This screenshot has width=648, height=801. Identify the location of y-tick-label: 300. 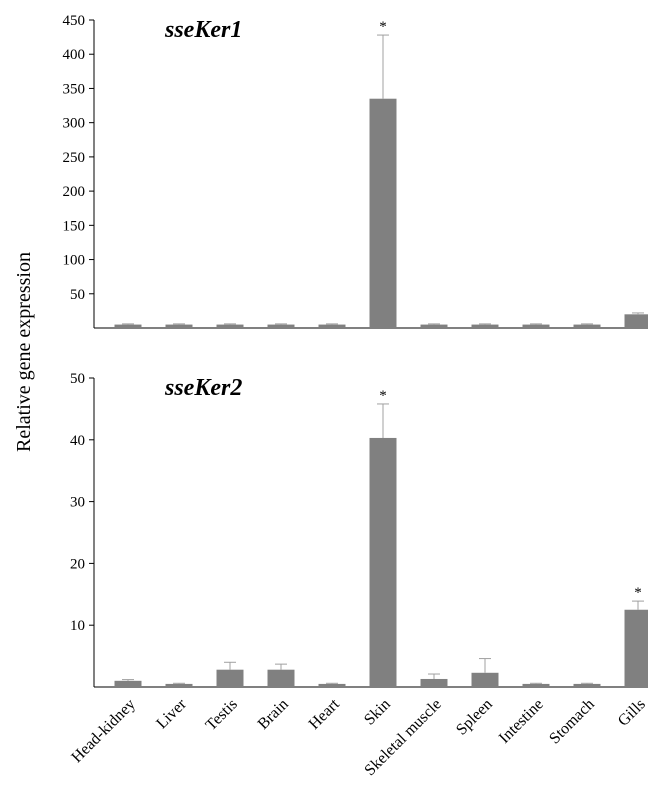
(74, 124).